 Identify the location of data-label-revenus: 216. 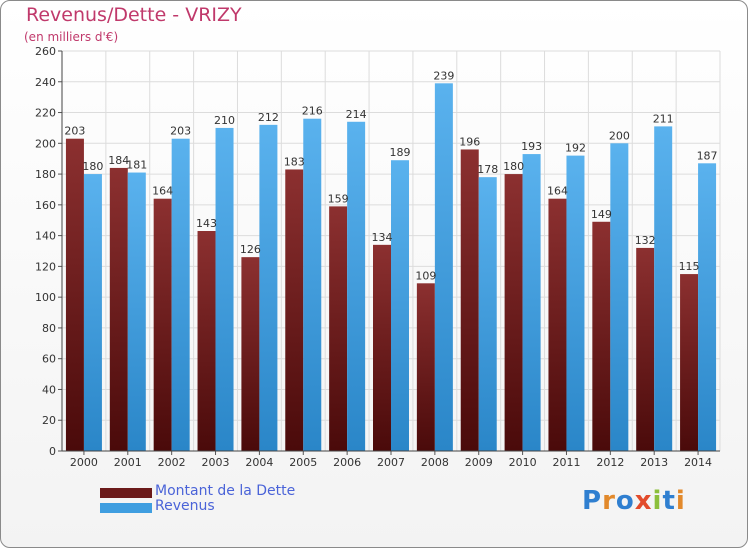
(312, 111).